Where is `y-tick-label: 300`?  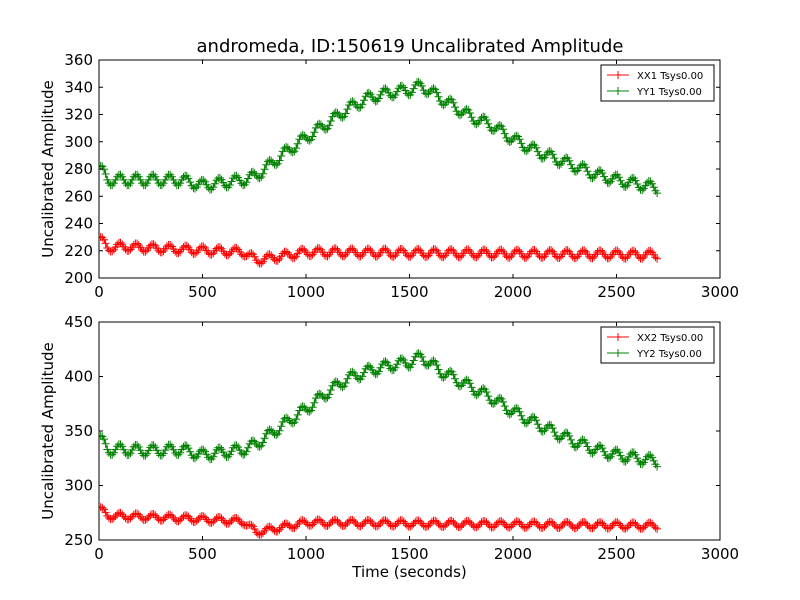
y-tick-label: 300 is located at coordinates (78, 486).